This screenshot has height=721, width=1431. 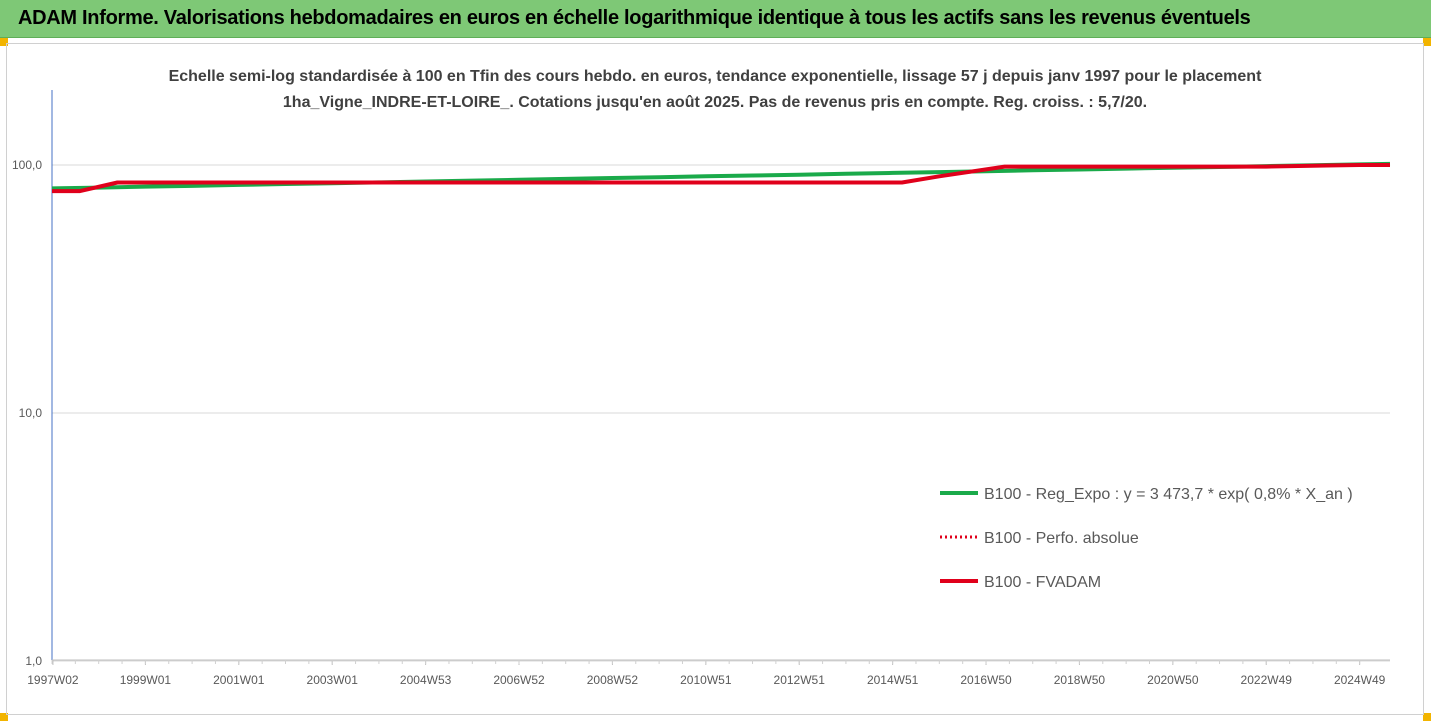 I want to click on series-layer, so click(x=721, y=177).